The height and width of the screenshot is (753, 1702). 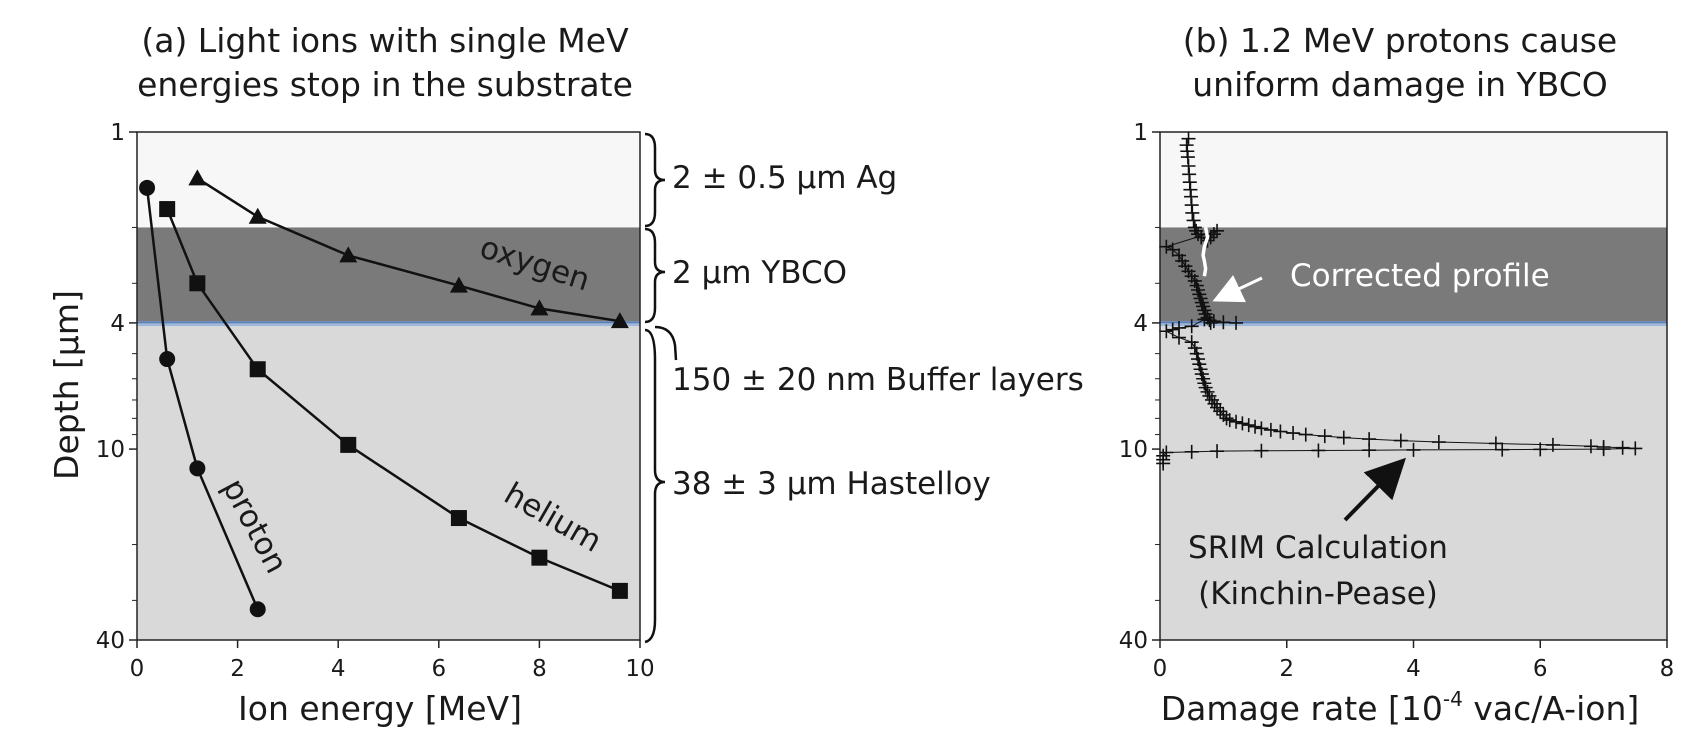 What do you see at coordinates (438, 669) in the screenshot?
I see `pa-xtick-label: 6` at bounding box center [438, 669].